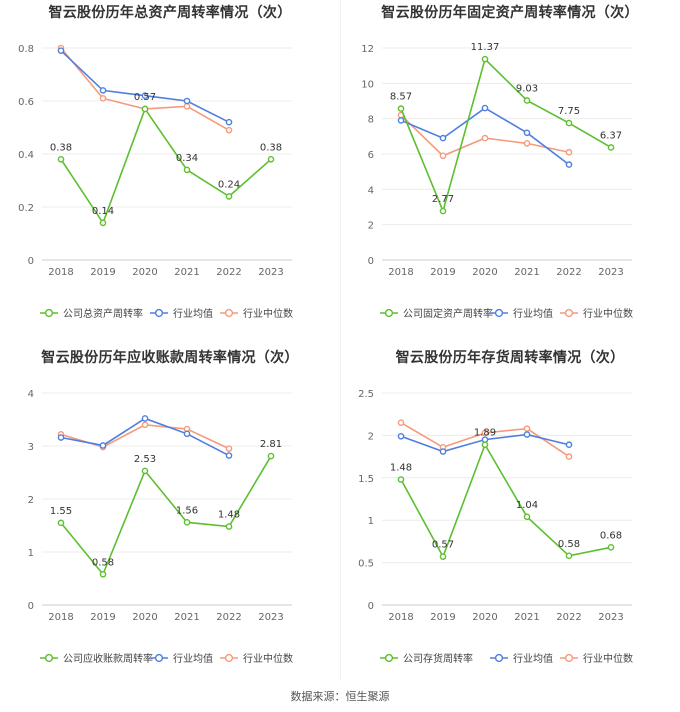 The image size is (680, 712). I want to click on y-tick-label: 0.4, so click(26, 155).